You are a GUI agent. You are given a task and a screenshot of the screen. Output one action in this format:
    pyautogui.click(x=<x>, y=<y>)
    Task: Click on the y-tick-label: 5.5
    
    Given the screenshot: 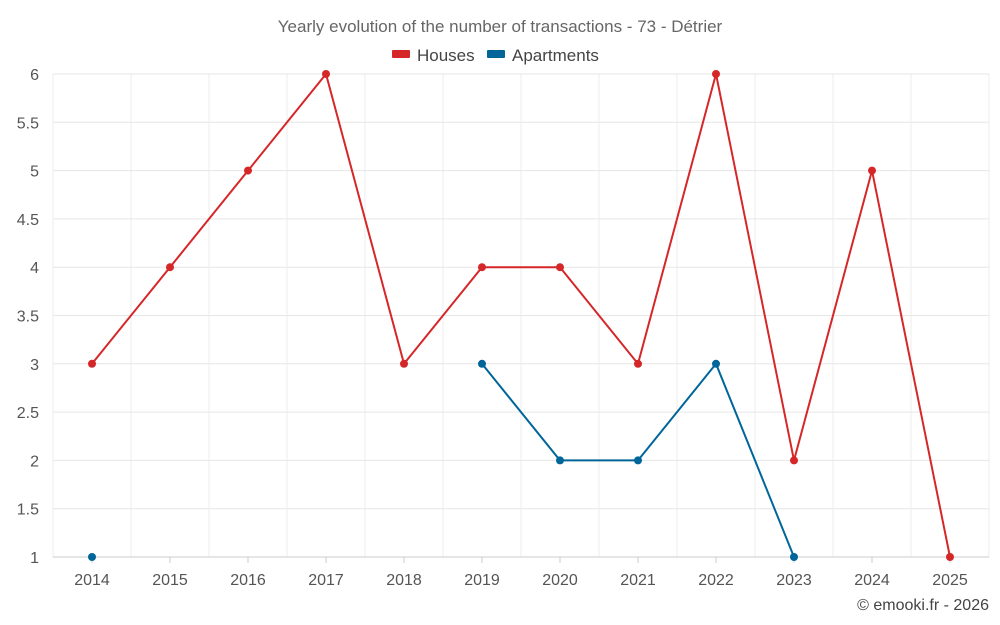 What is the action you would take?
    pyautogui.click(x=28, y=123)
    